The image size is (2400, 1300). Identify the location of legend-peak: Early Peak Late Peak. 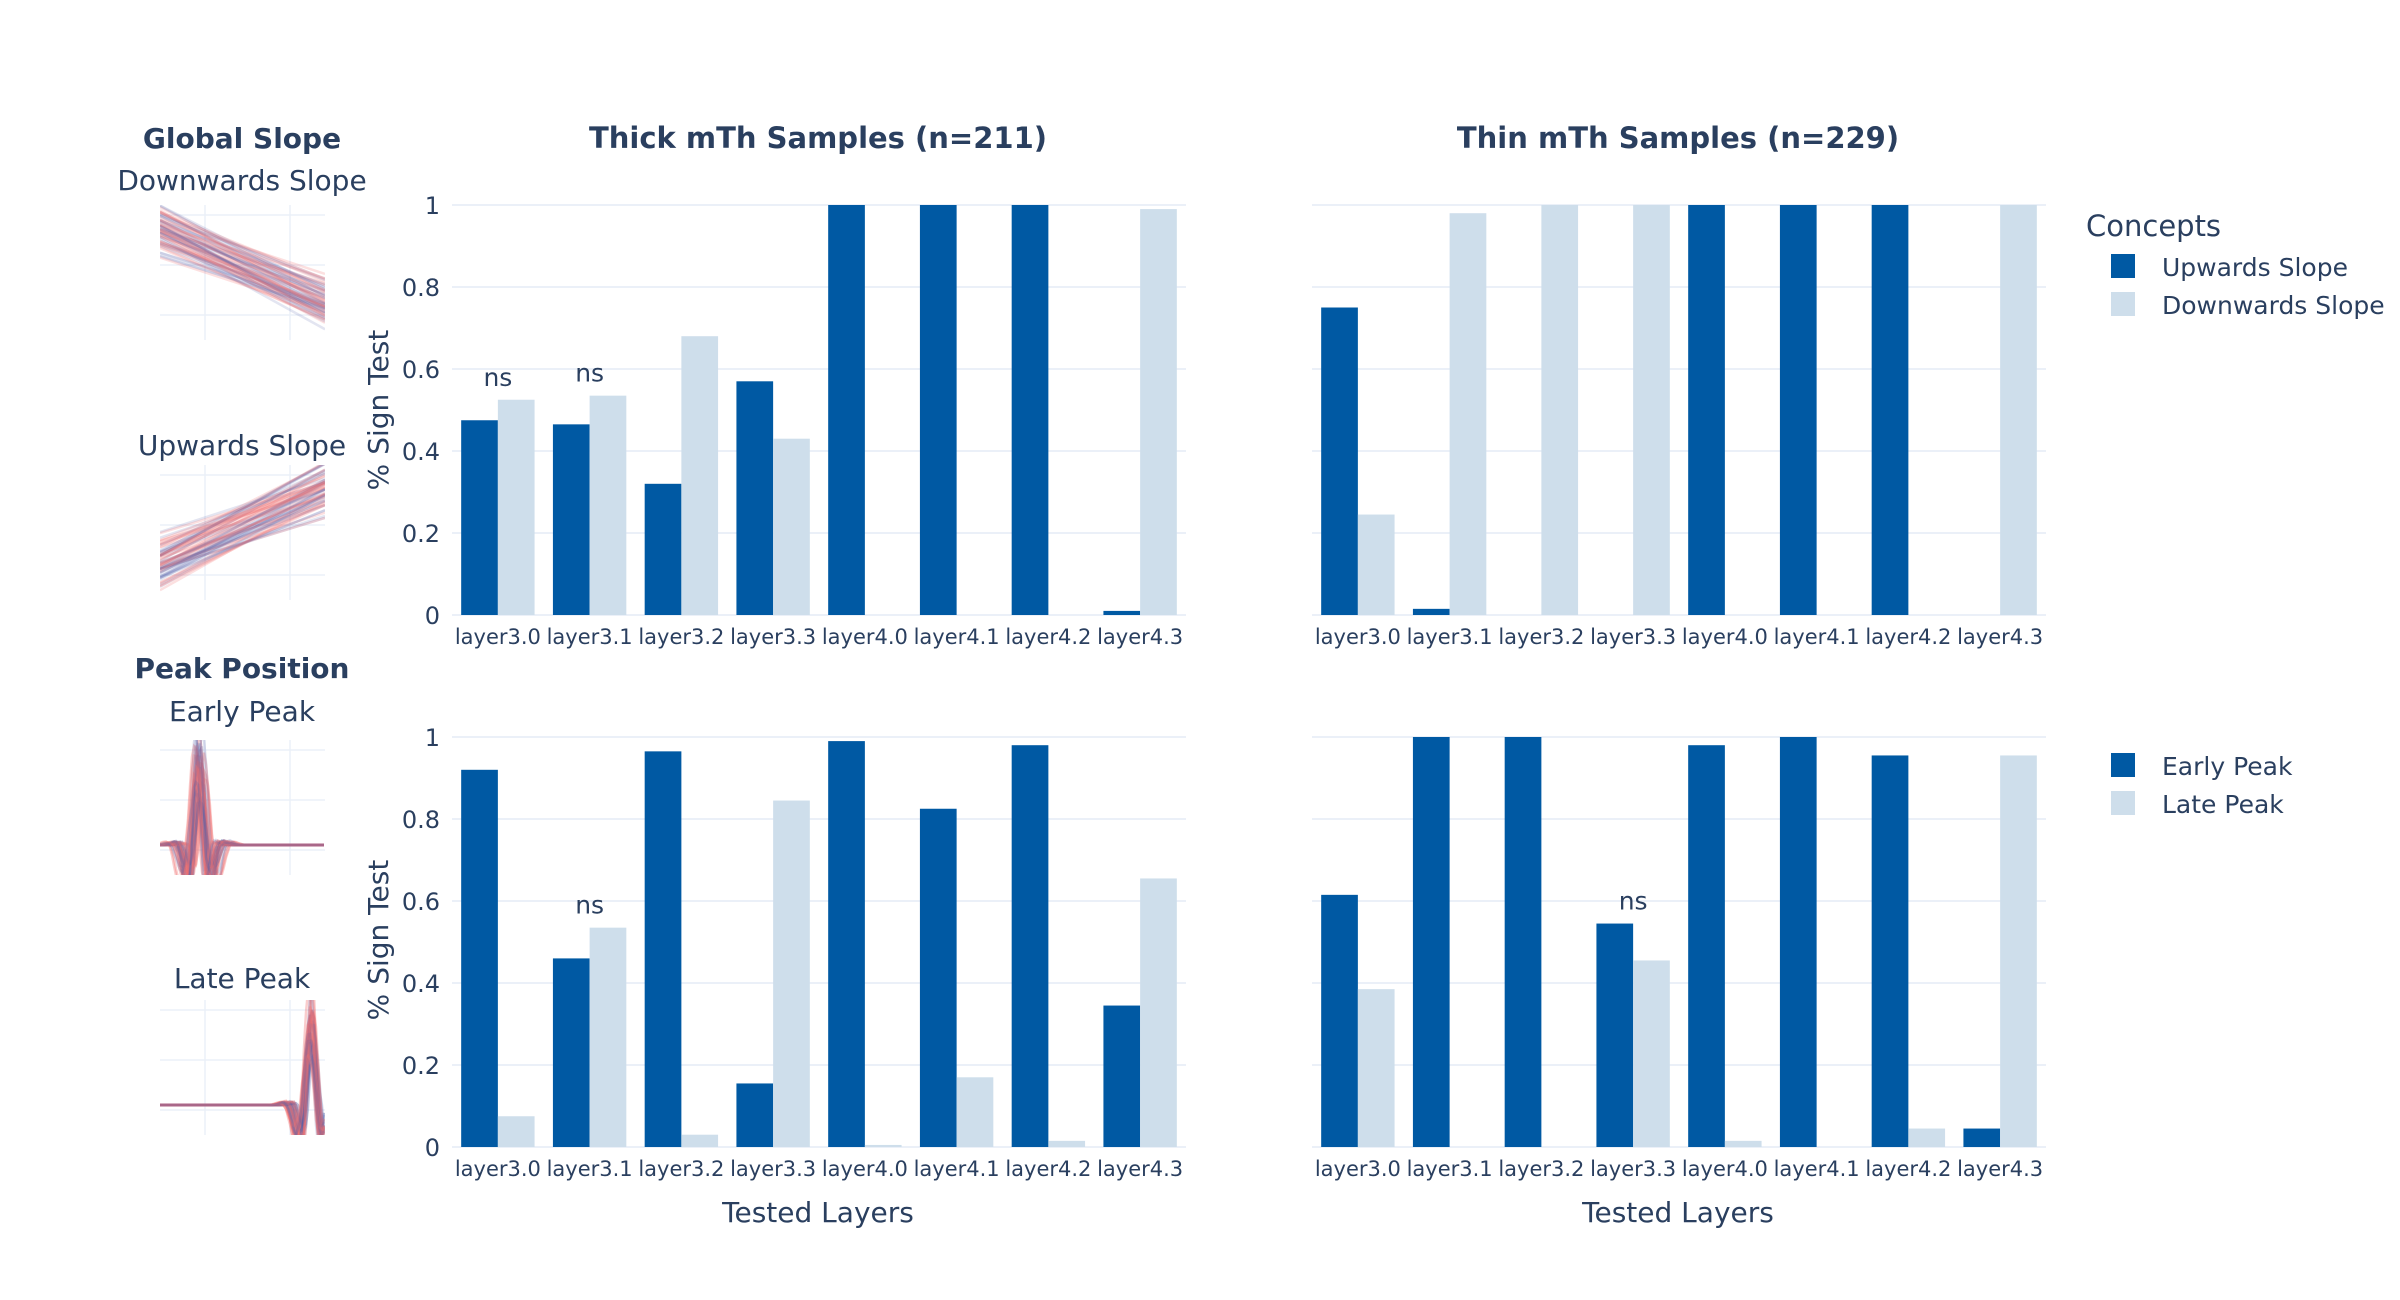
(2202, 785).